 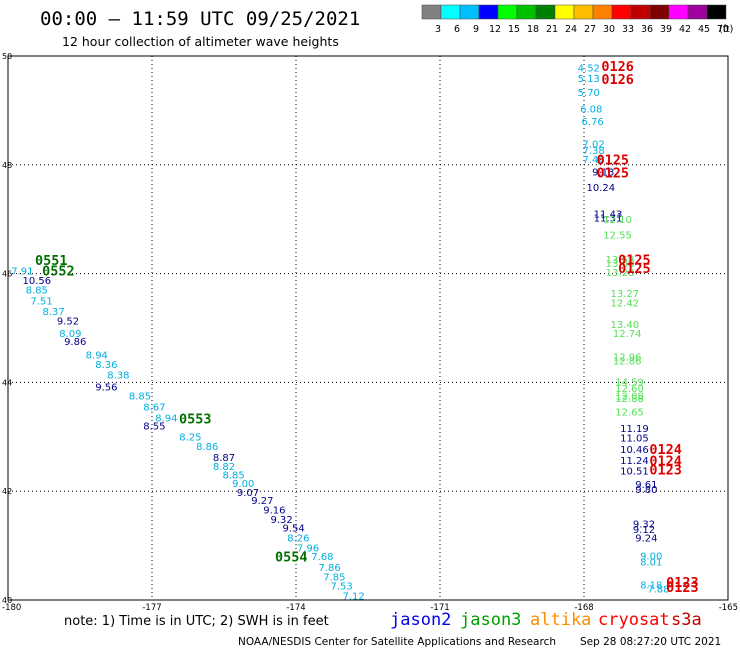 I want to click on wave-height-label: 10.51, so click(x=634, y=472).